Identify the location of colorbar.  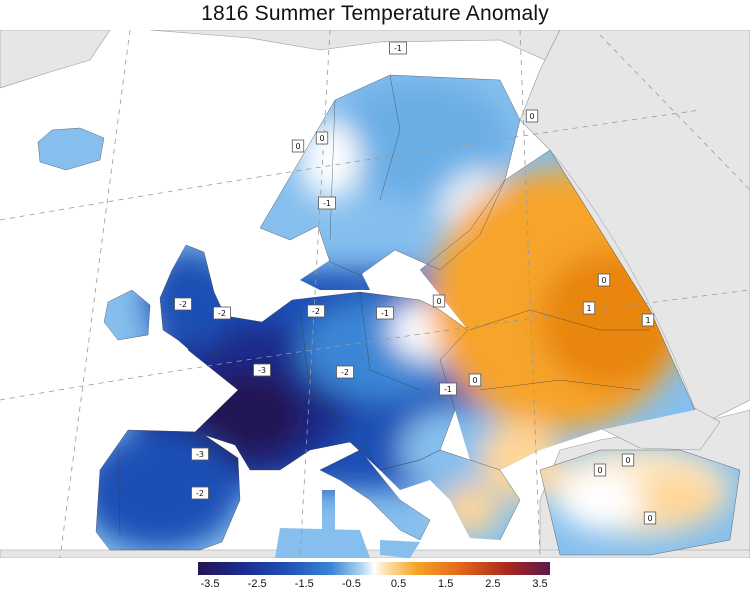
(374, 568).